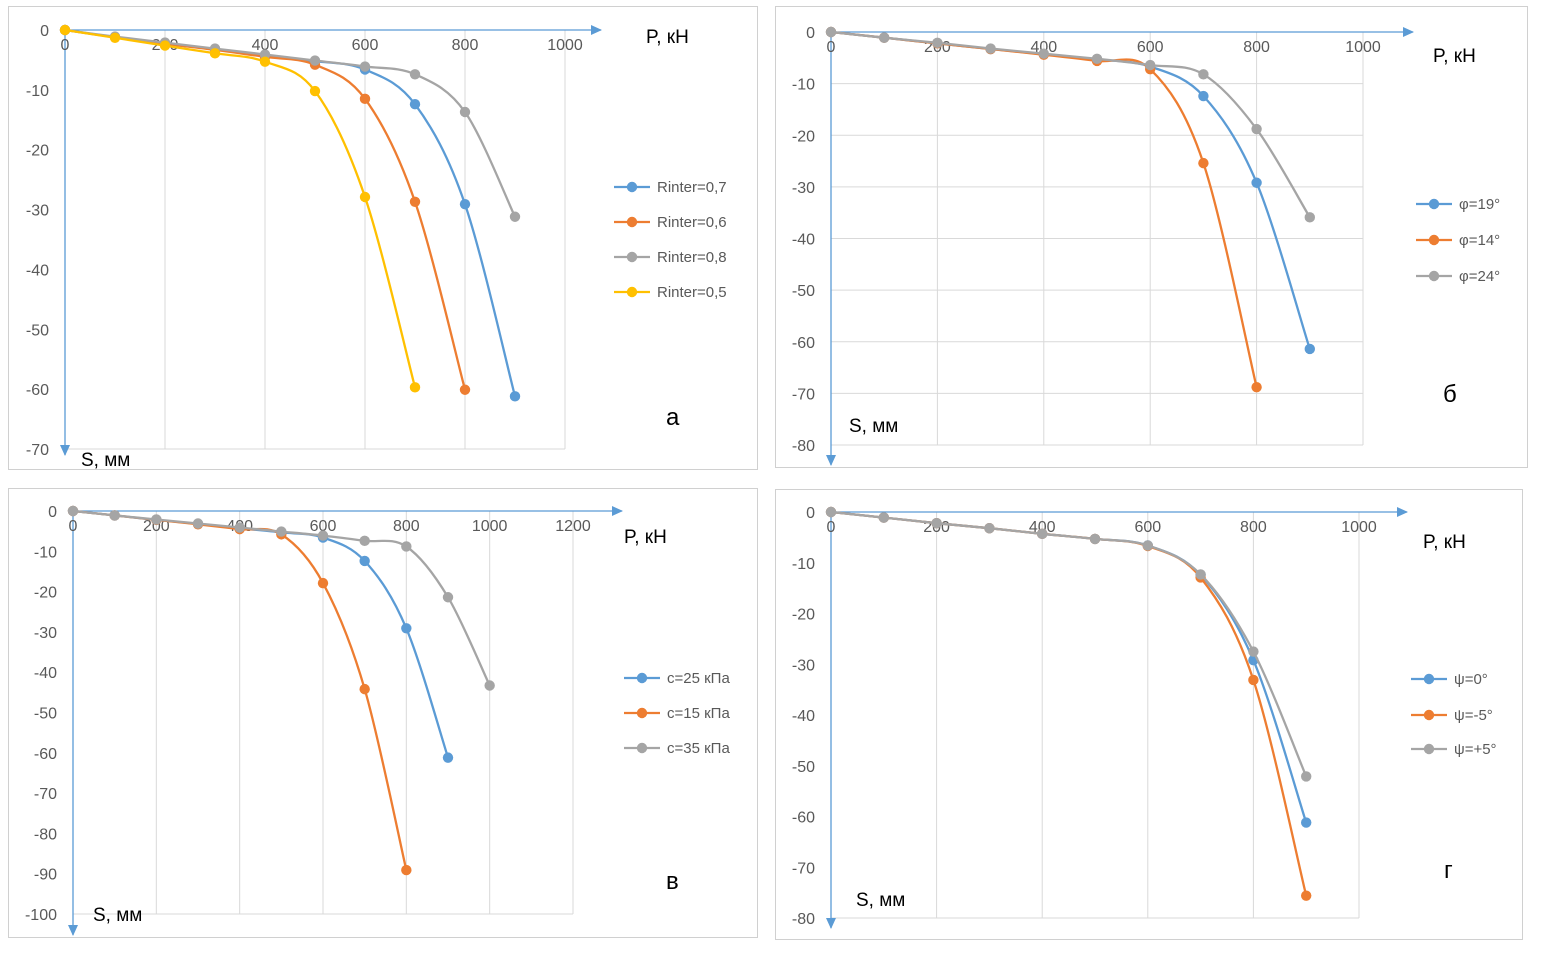  What do you see at coordinates (692, 257) in the screenshot?
I see `legend-label: Rinter=0,8` at bounding box center [692, 257].